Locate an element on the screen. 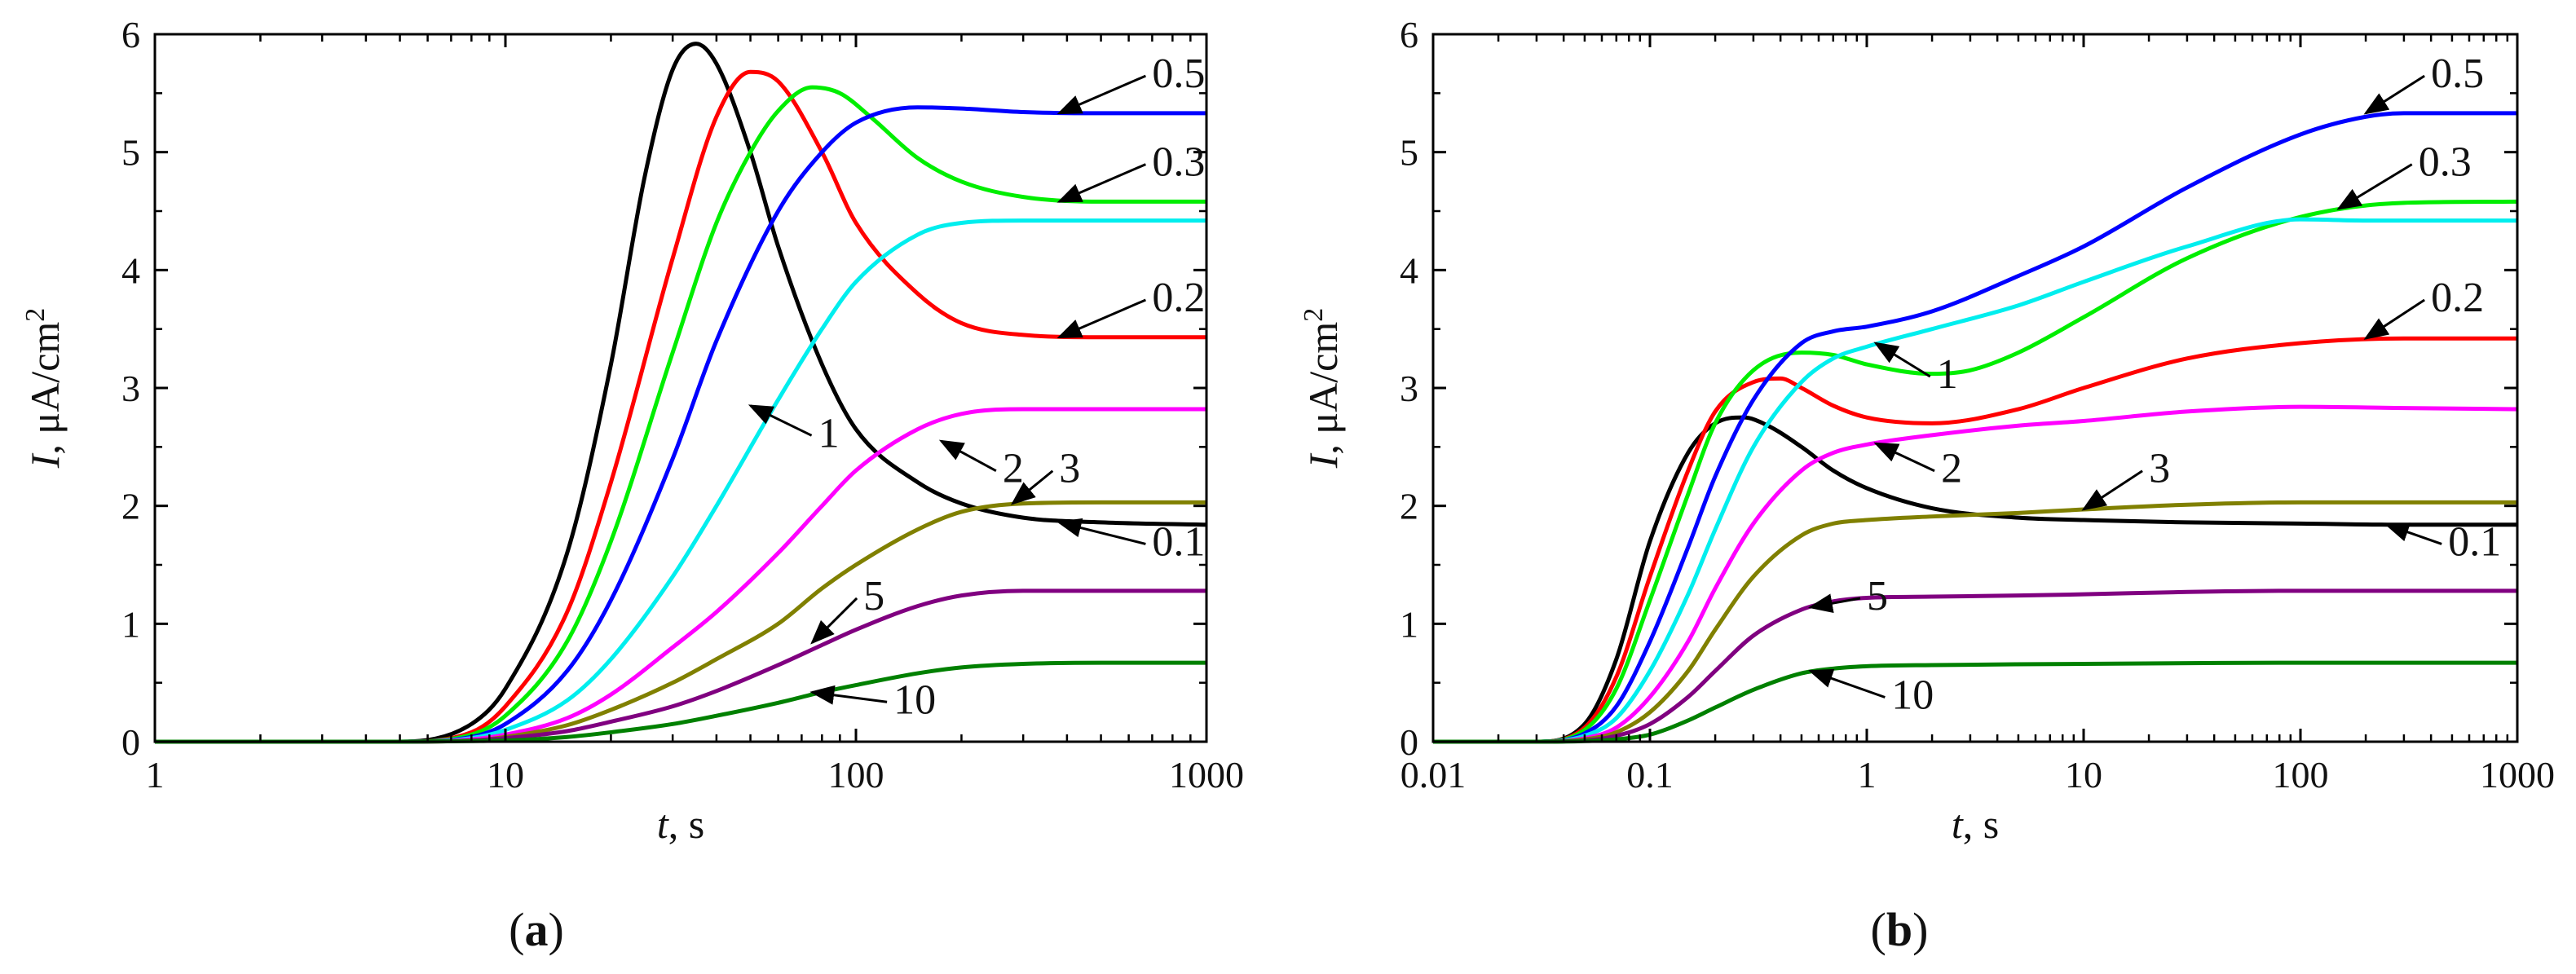  panel-b-x-axis-unit: , s is located at coordinates (1981, 824).